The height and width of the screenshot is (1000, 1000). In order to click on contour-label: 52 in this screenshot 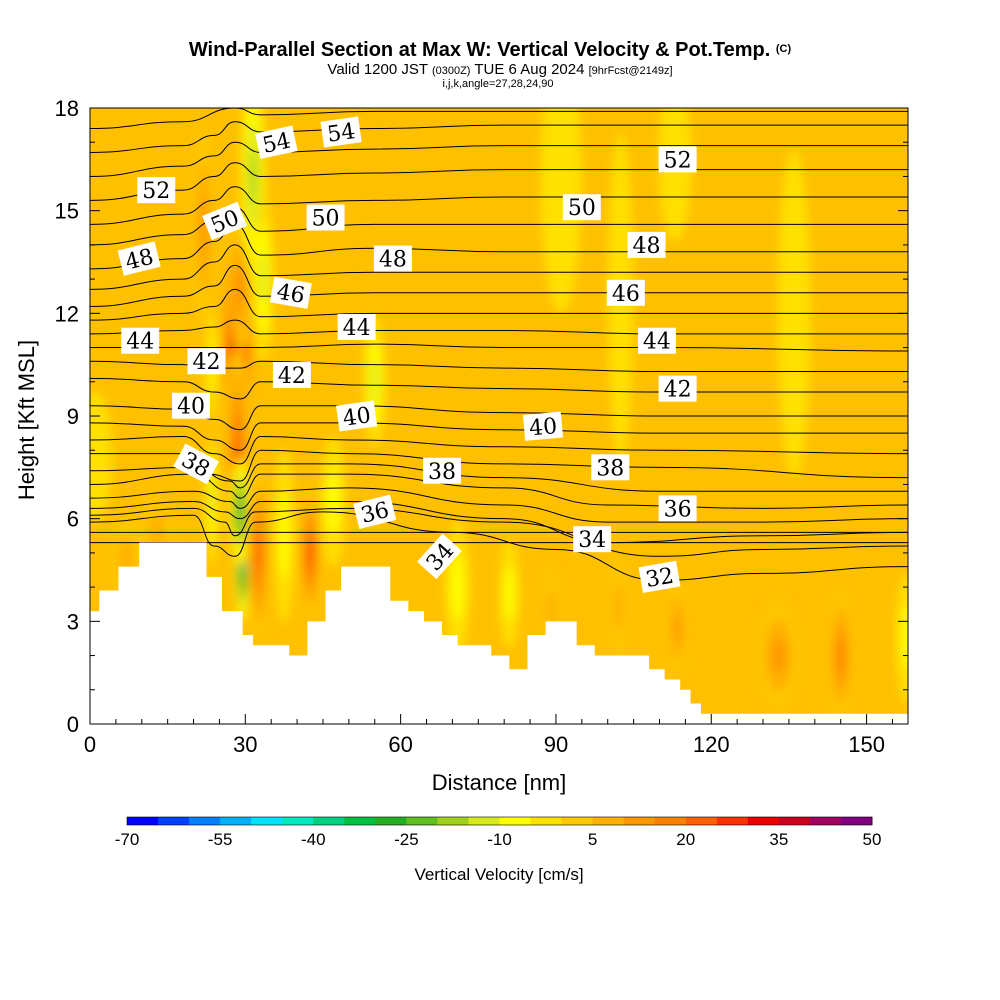, I will do `click(677, 159)`.